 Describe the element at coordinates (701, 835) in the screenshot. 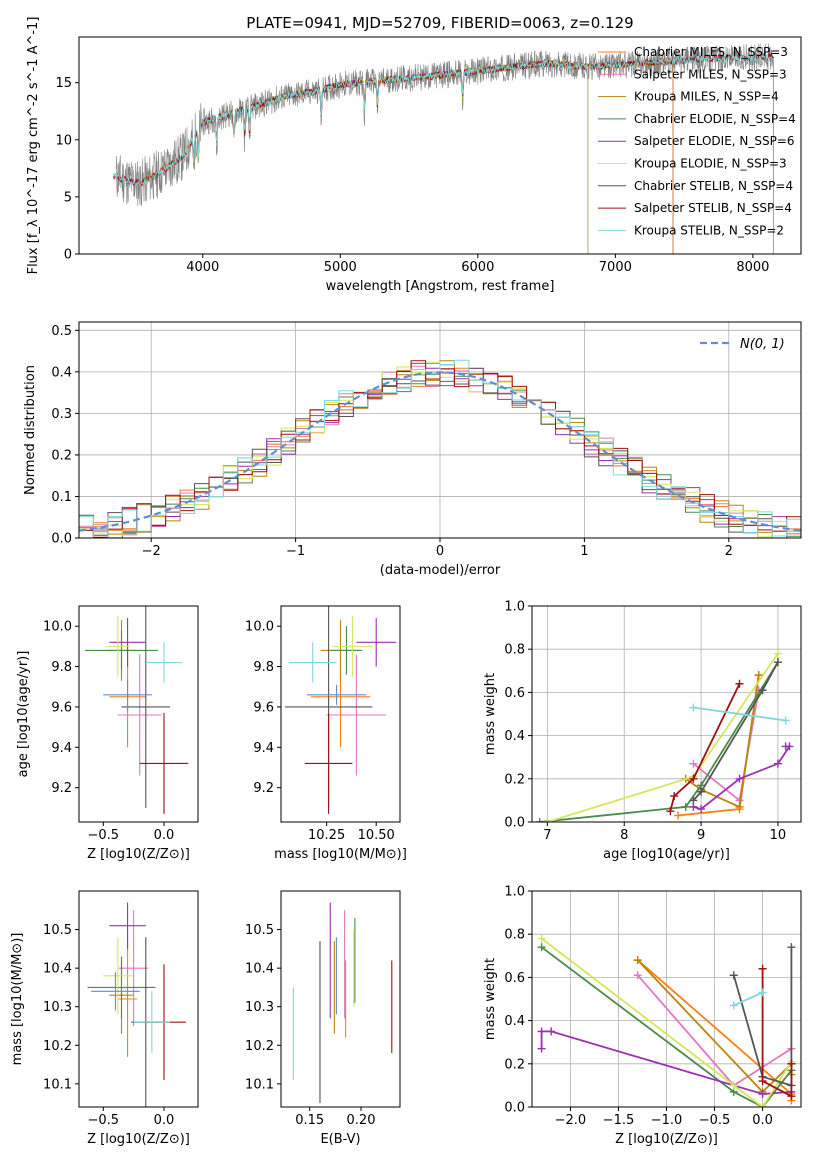

I see `x-tick-label: 9` at that location.